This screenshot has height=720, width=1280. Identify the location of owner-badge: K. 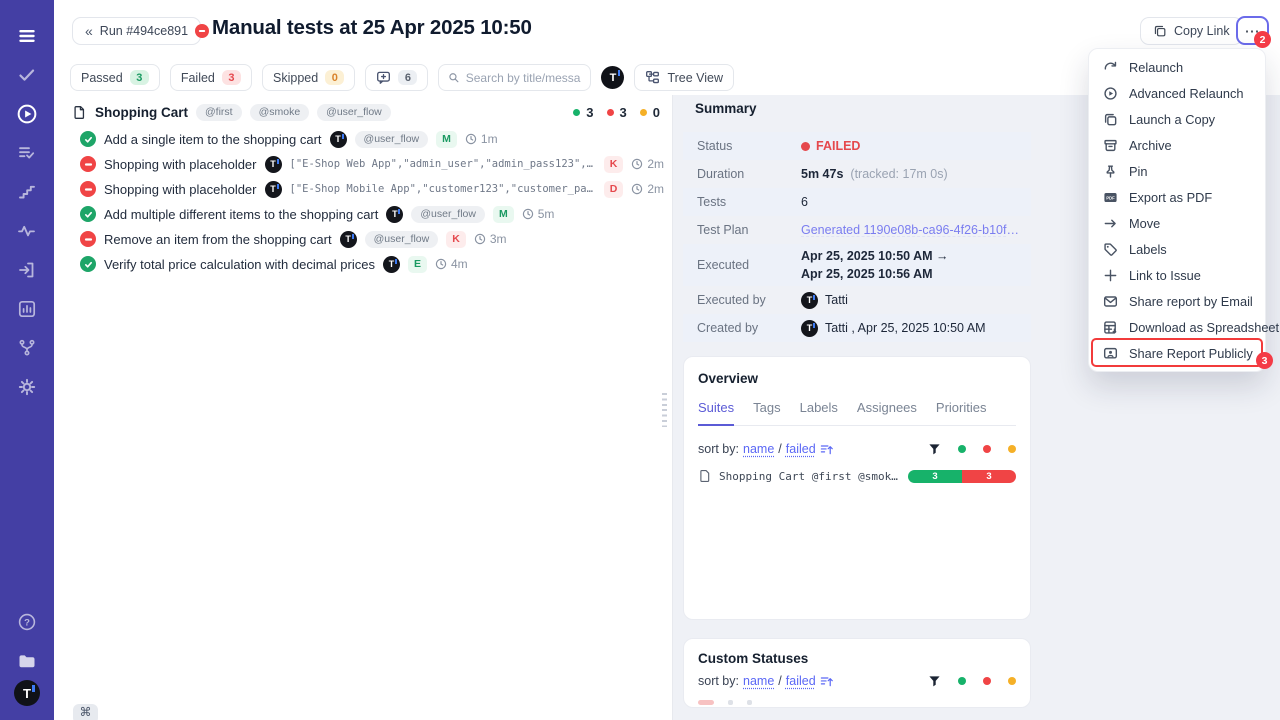
(456, 239).